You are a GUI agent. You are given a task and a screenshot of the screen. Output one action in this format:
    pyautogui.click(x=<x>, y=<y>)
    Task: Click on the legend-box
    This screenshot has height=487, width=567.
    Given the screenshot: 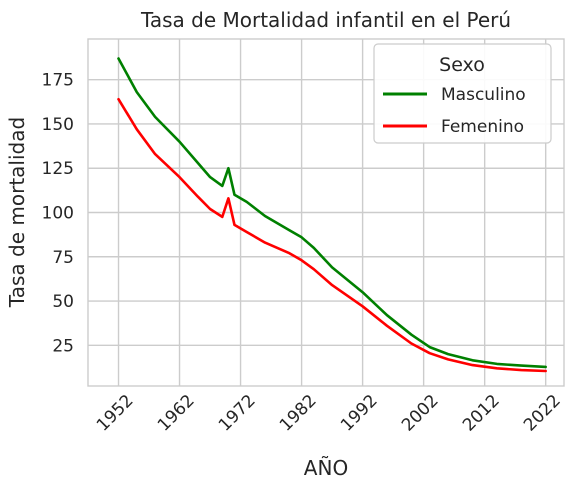 What is the action you would take?
    pyautogui.click(x=462, y=93)
    